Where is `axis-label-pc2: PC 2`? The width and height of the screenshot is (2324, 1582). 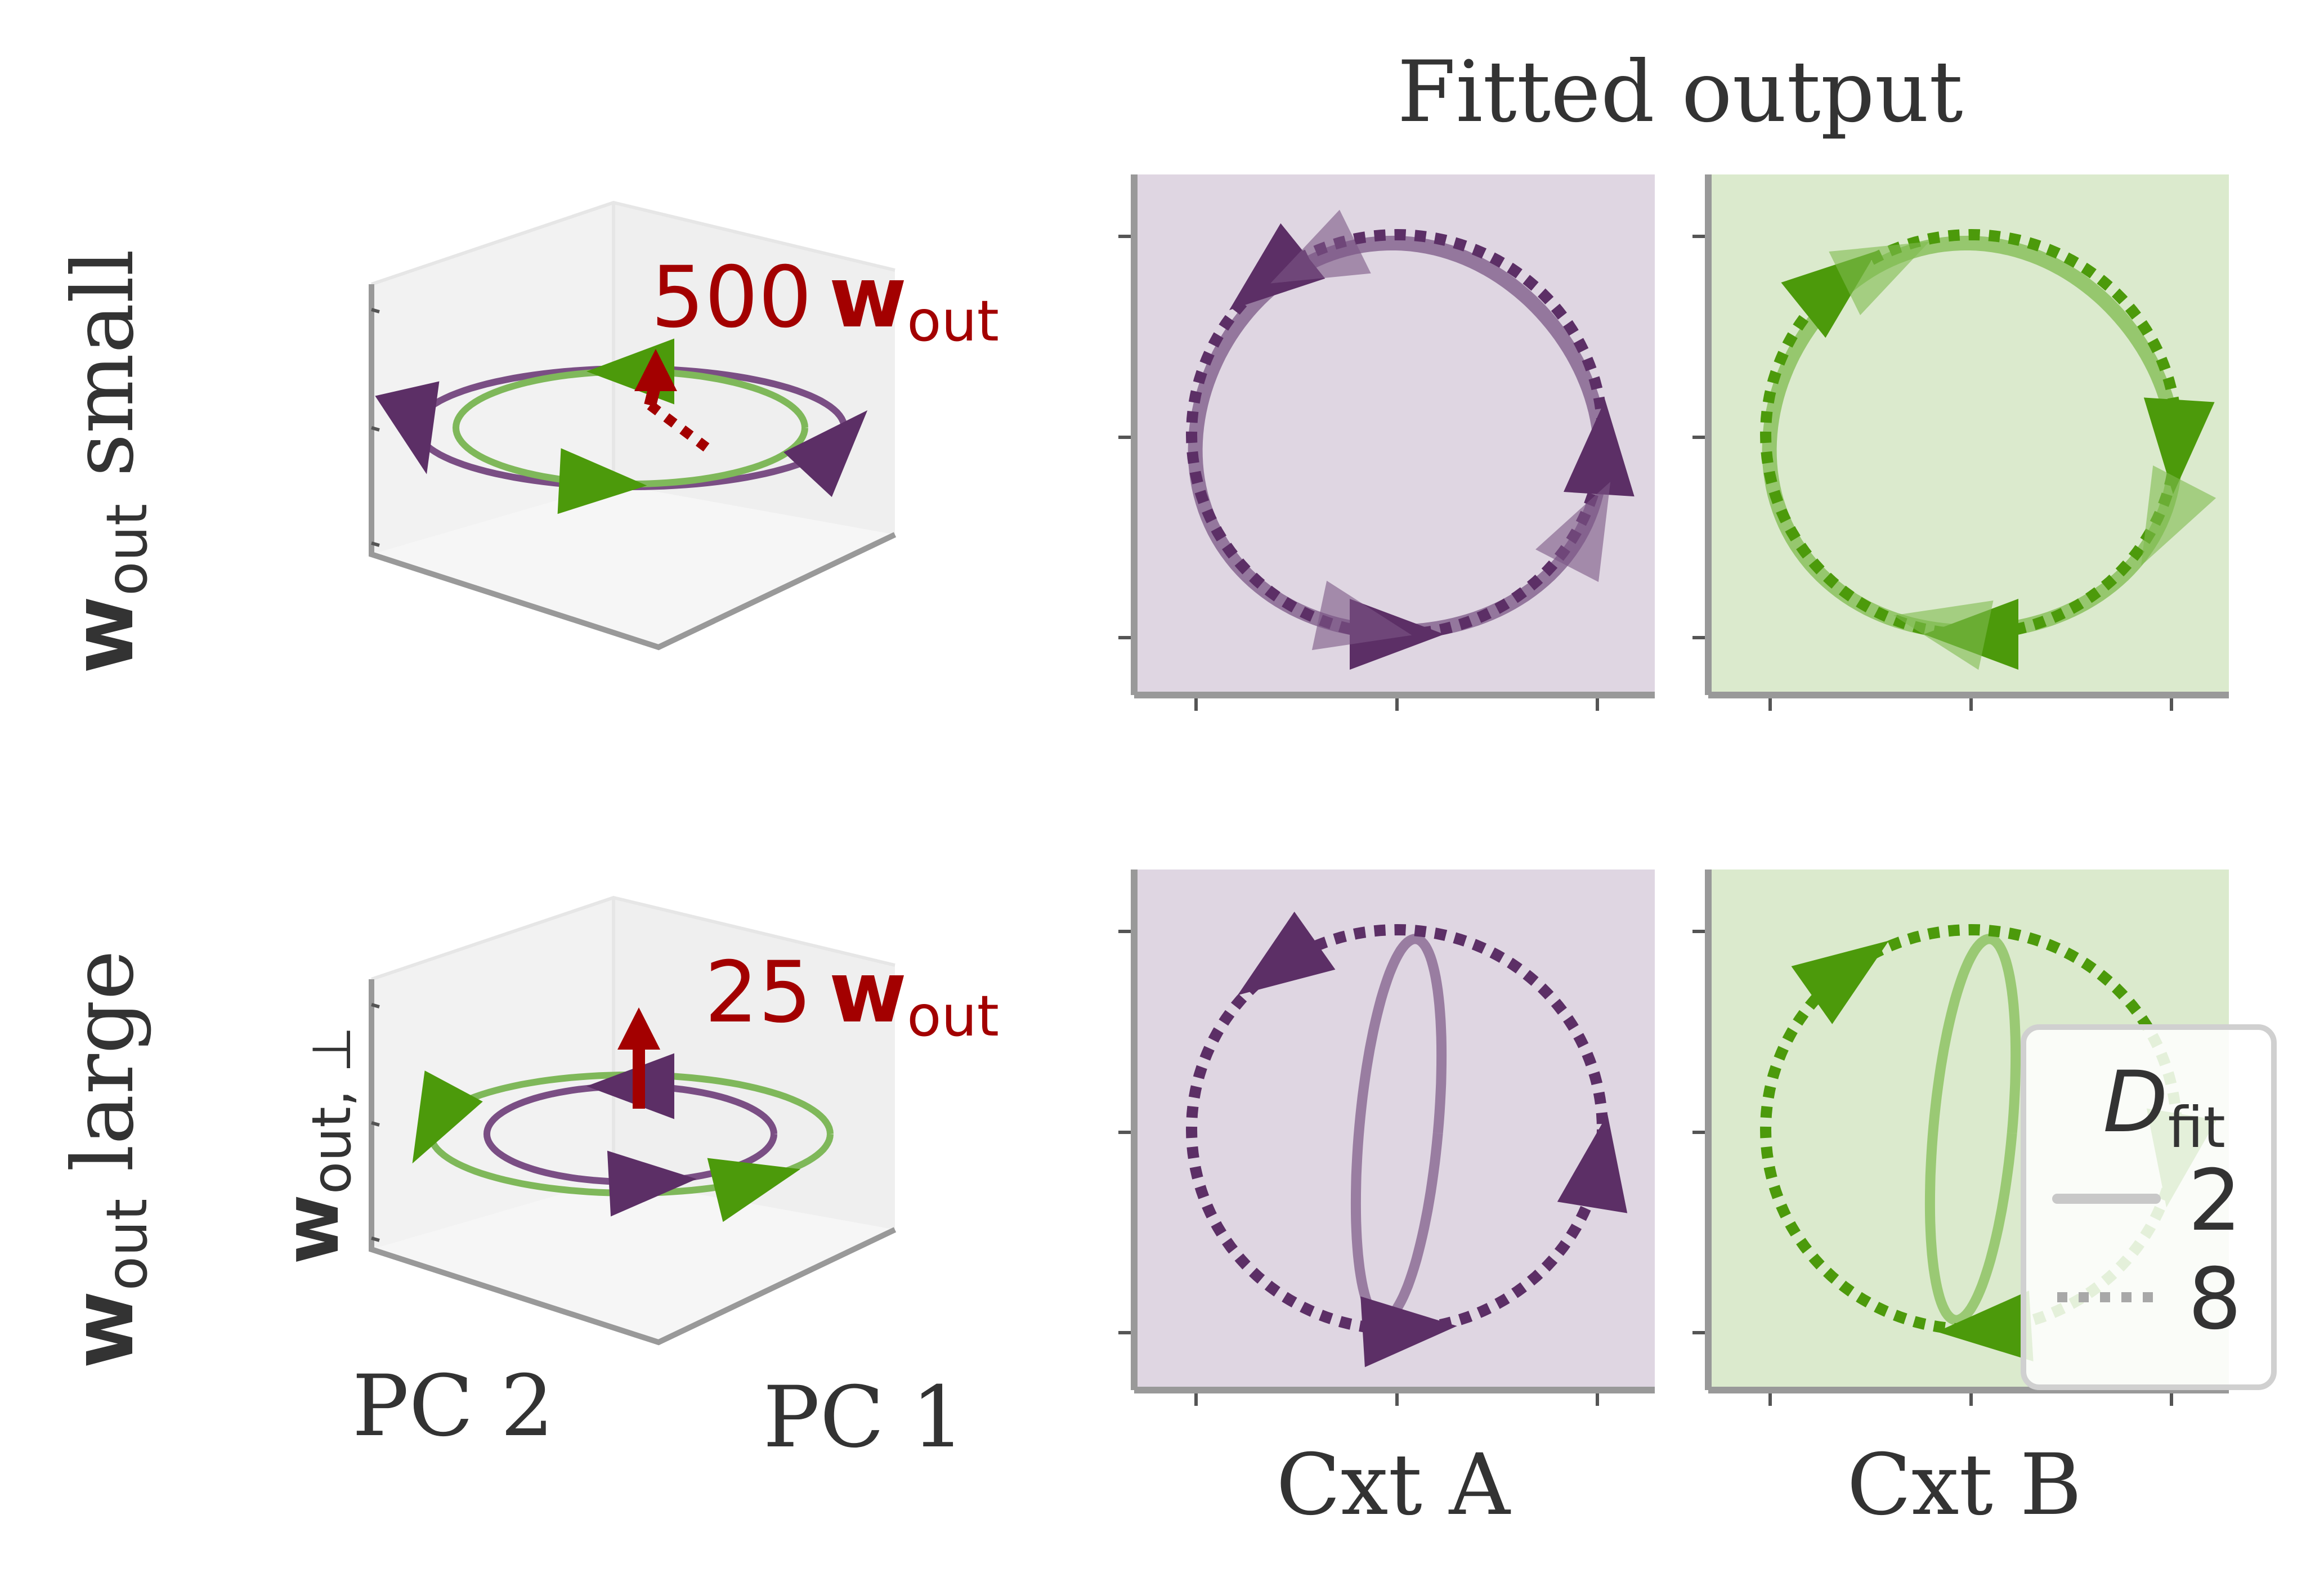 axis-label-pc2: PC 2 is located at coordinates (453, 1406).